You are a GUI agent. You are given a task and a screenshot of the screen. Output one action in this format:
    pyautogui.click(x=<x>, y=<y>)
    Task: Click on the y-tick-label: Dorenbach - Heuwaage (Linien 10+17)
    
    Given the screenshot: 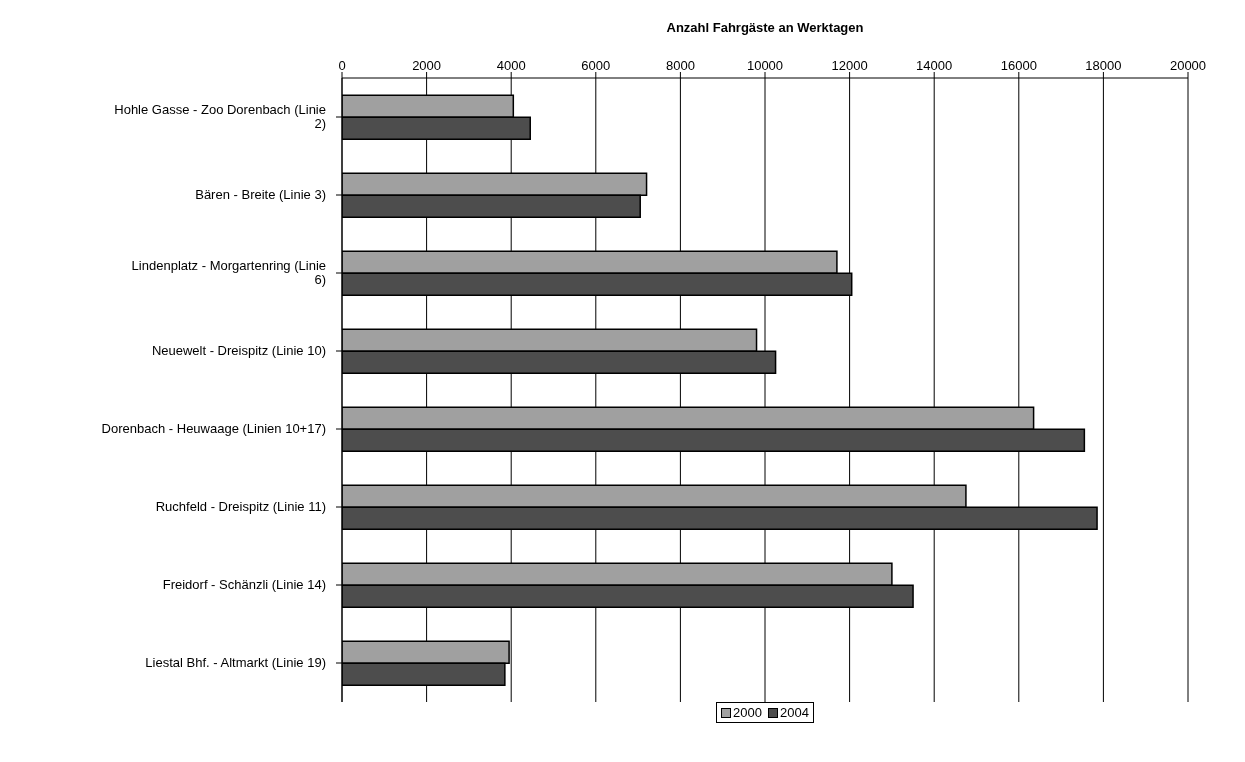 What is the action you would take?
    pyautogui.click(x=213, y=428)
    